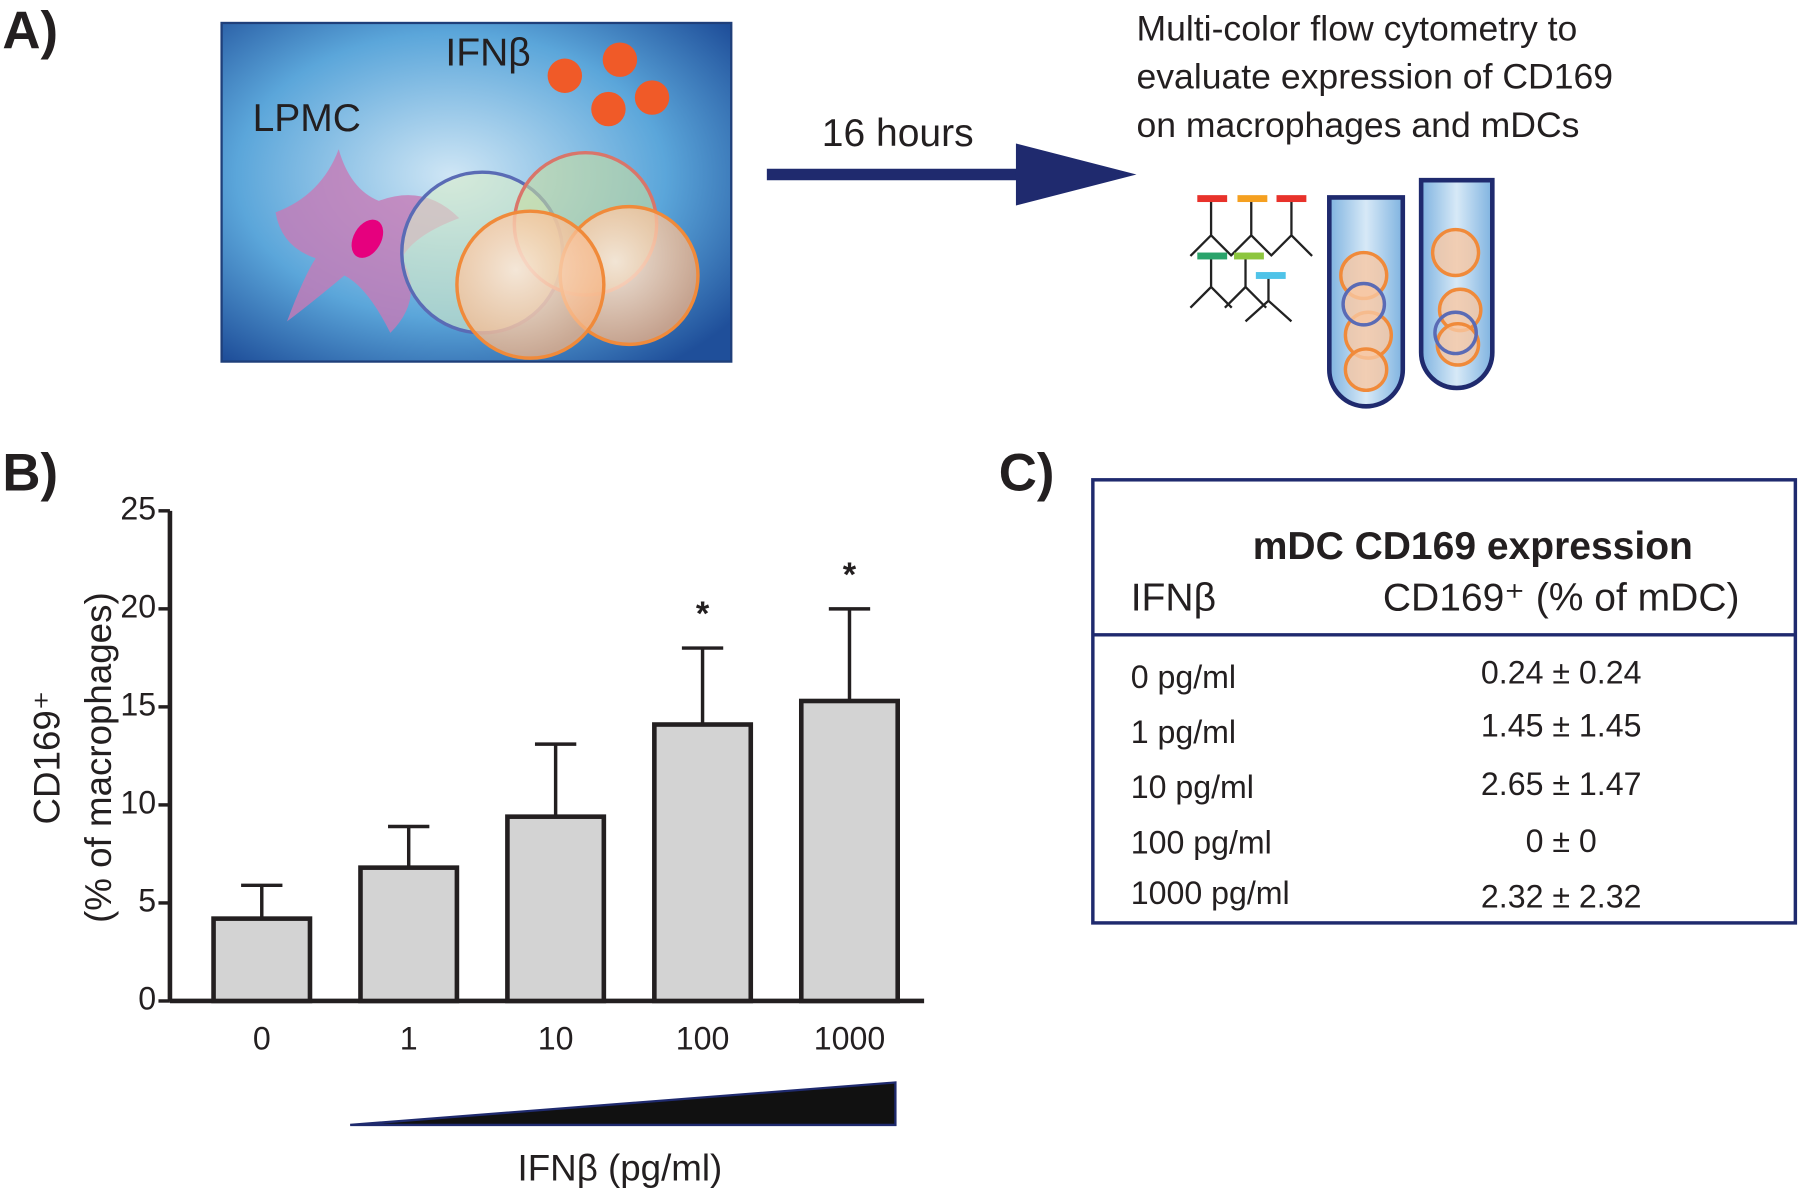 Image resolution: width=1800 pixels, height=1203 pixels. Describe the element at coordinates (1183, 732) in the screenshot. I see `row-dose: 1 pg/ml` at that location.